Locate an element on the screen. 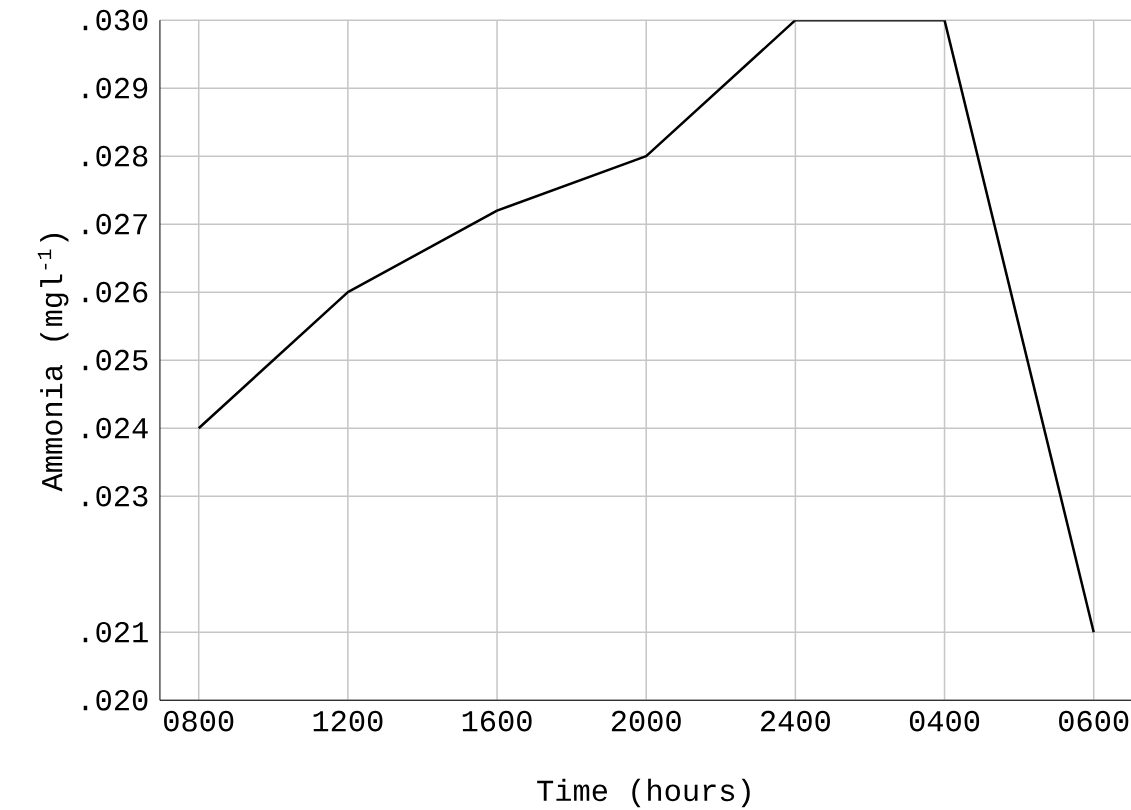 Image resolution: width=1131 pixels, height=810 pixels. y-tick-label: .030 is located at coordinates (115, 20).